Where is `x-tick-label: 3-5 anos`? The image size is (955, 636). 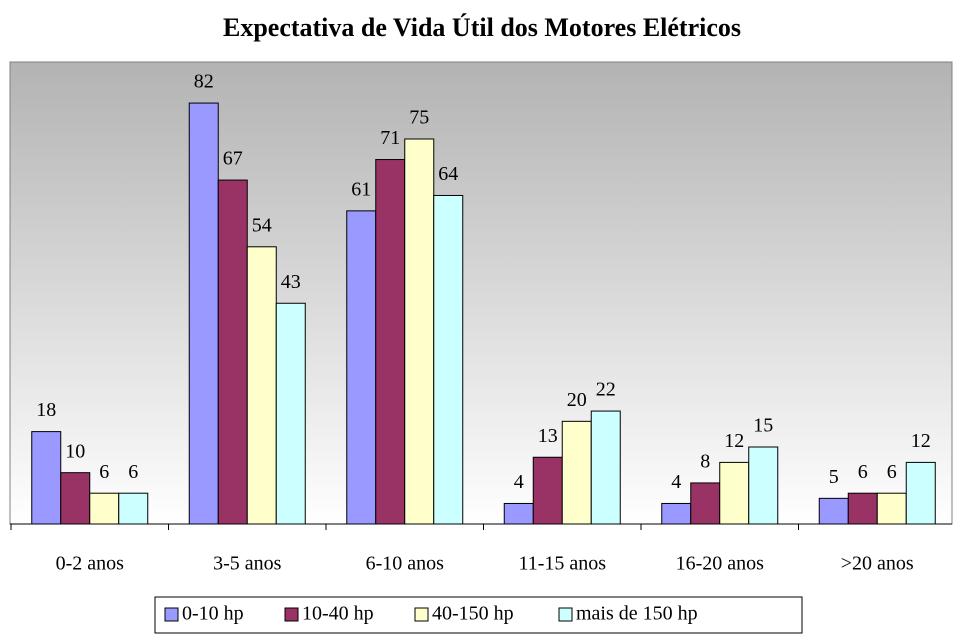
x-tick-label: 3-5 anos is located at coordinates (247, 564).